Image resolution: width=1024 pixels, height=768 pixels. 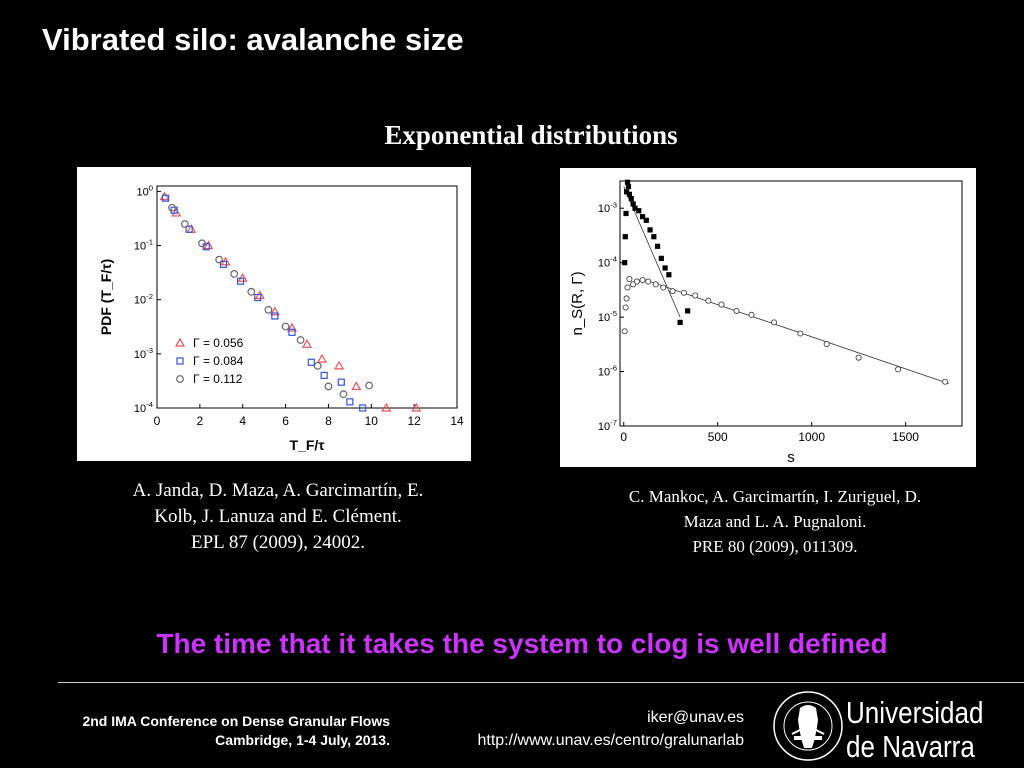 I want to click on left-legend-entry: Γ = 0.056, so click(x=218, y=343).